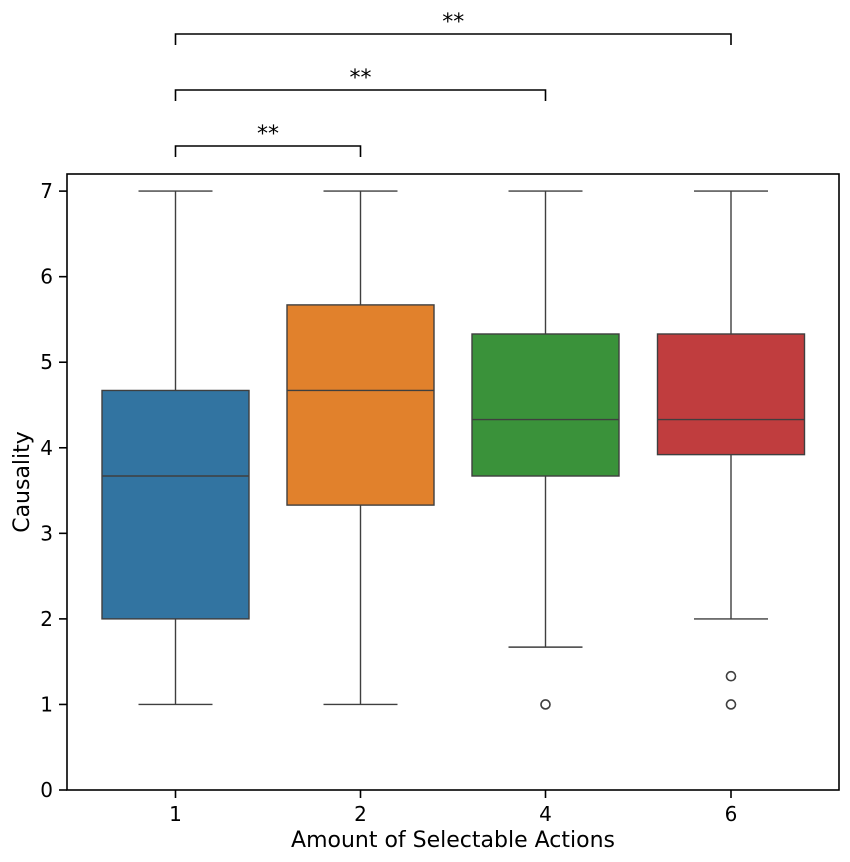  I want to click on y-tick-label: 6, so click(46, 277).